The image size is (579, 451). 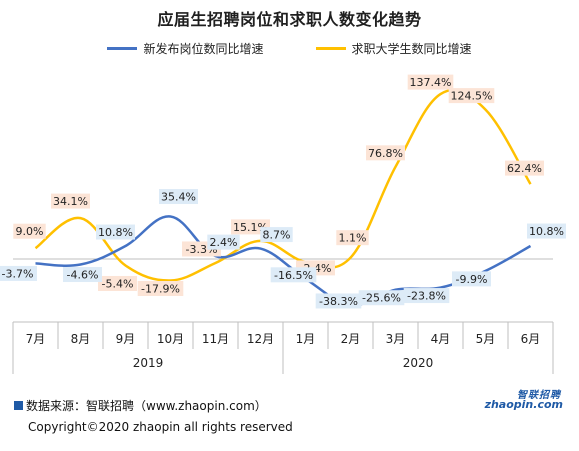 I want to click on data-label-job-seekers: -5.4%, so click(x=118, y=283).